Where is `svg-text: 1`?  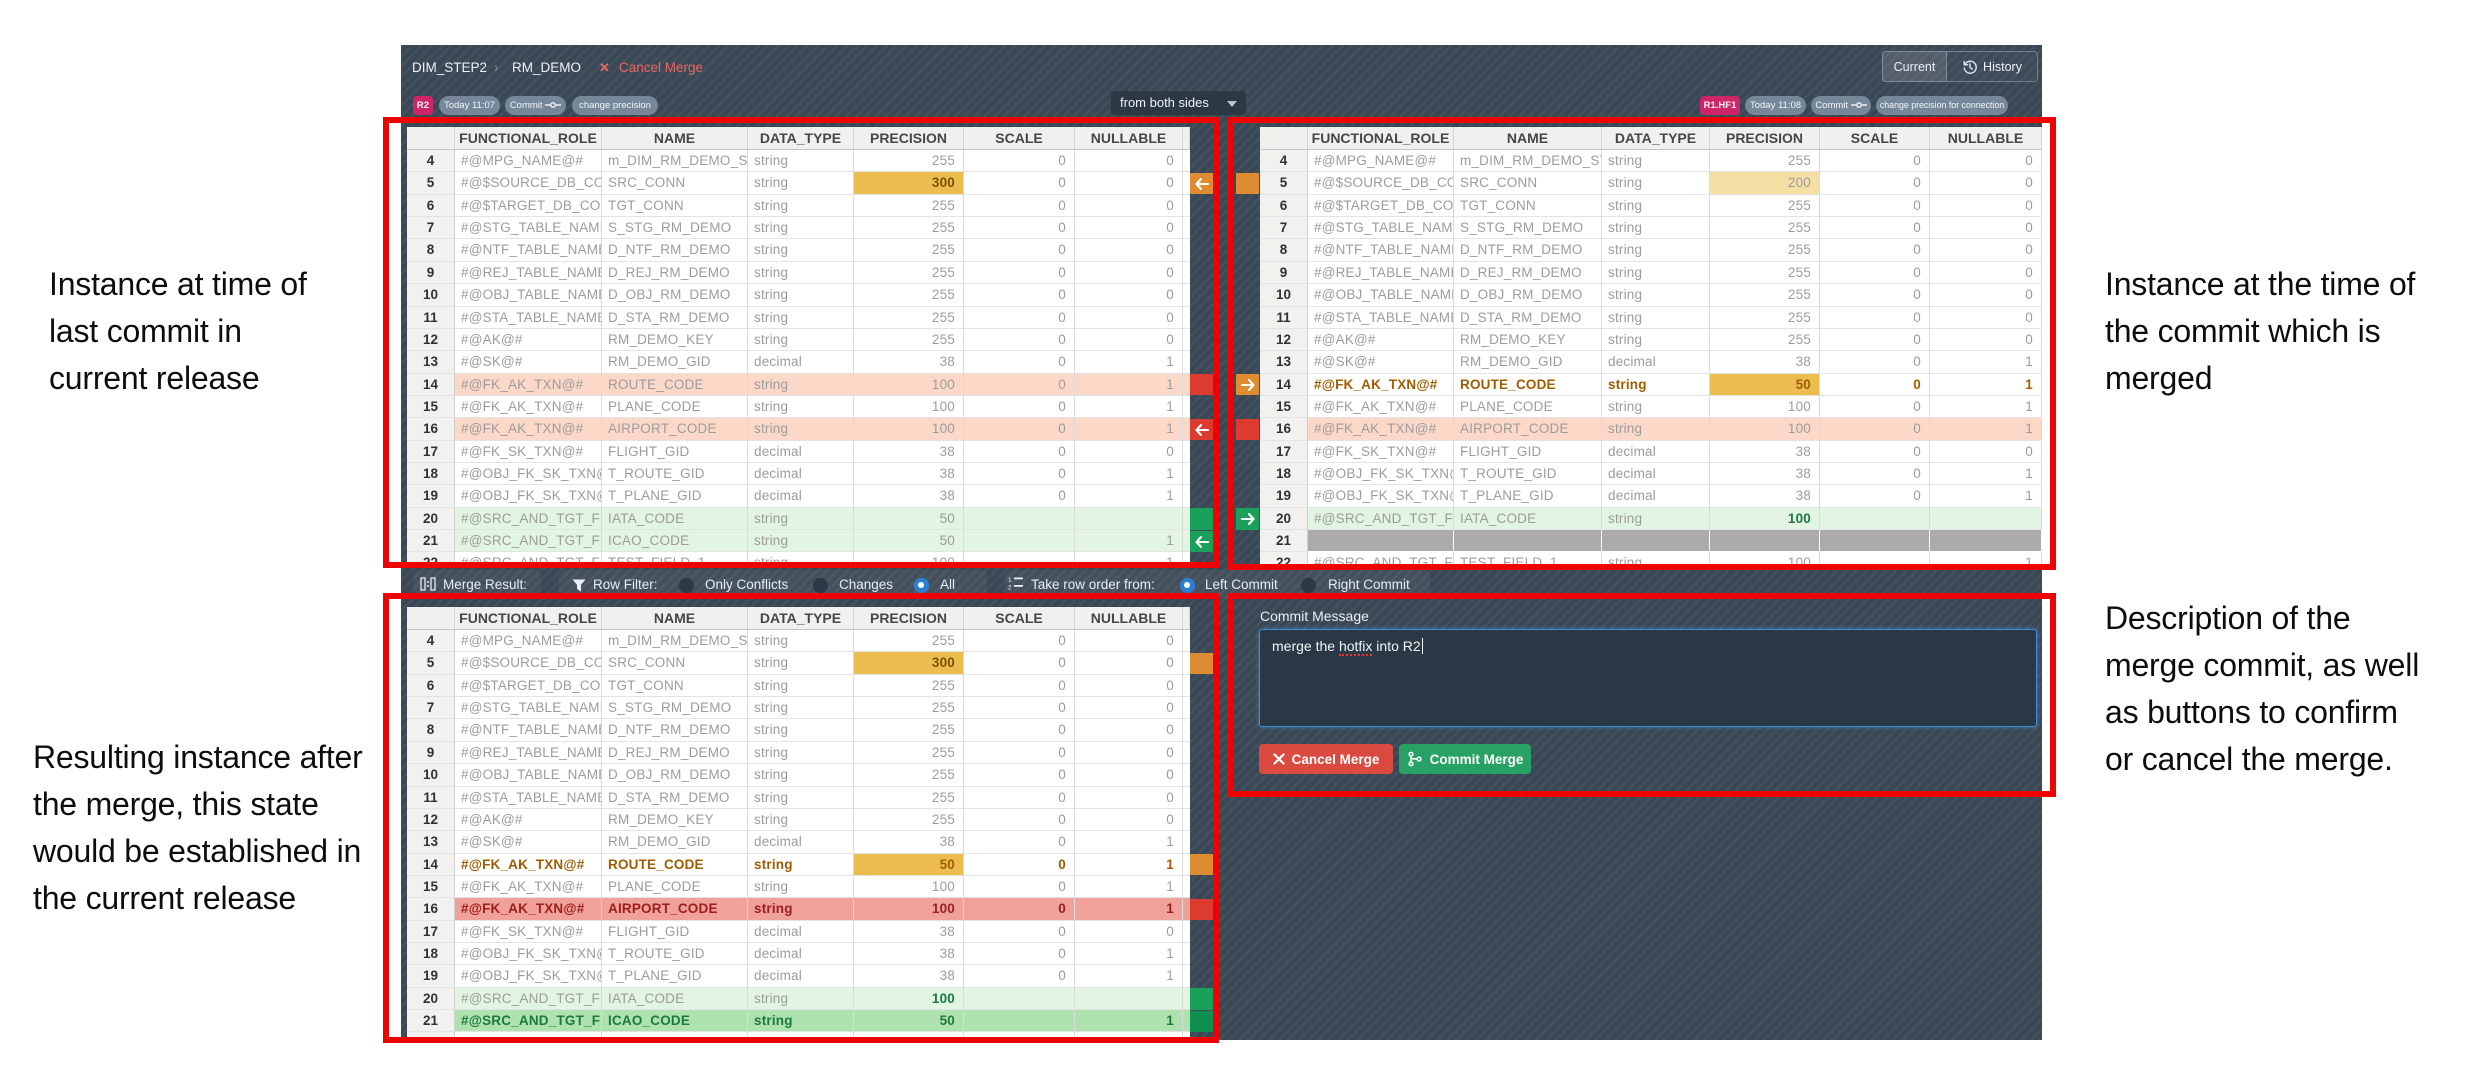 svg-text: 1 is located at coordinates (1010, 580).